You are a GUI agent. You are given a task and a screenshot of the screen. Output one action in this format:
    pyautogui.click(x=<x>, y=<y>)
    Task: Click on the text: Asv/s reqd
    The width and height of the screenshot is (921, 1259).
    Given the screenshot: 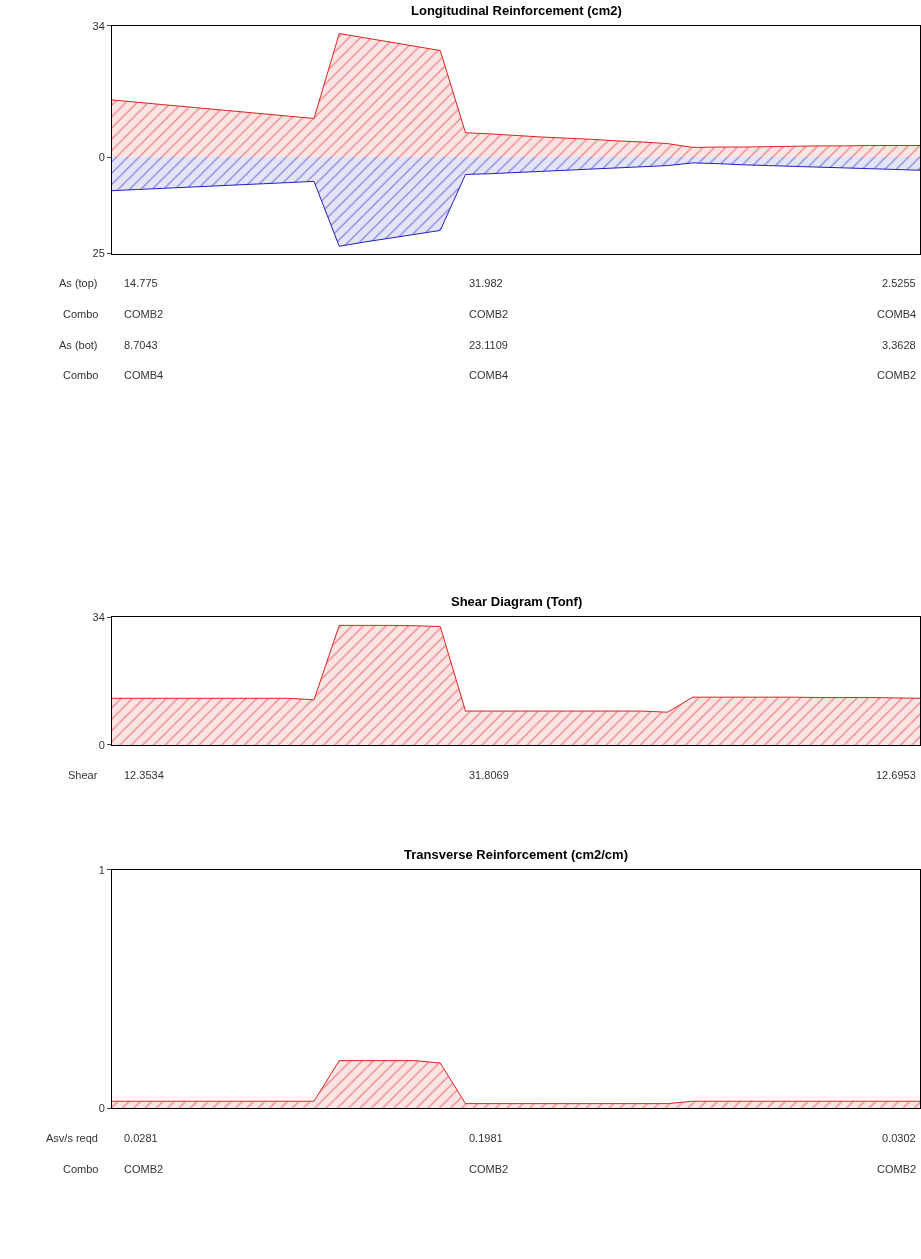 What is the action you would take?
    pyautogui.click(x=72, y=1138)
    